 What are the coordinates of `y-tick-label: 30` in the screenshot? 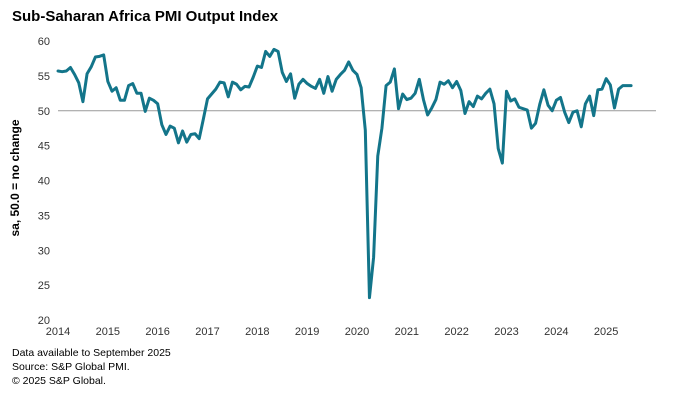 It's located at (44, 251).